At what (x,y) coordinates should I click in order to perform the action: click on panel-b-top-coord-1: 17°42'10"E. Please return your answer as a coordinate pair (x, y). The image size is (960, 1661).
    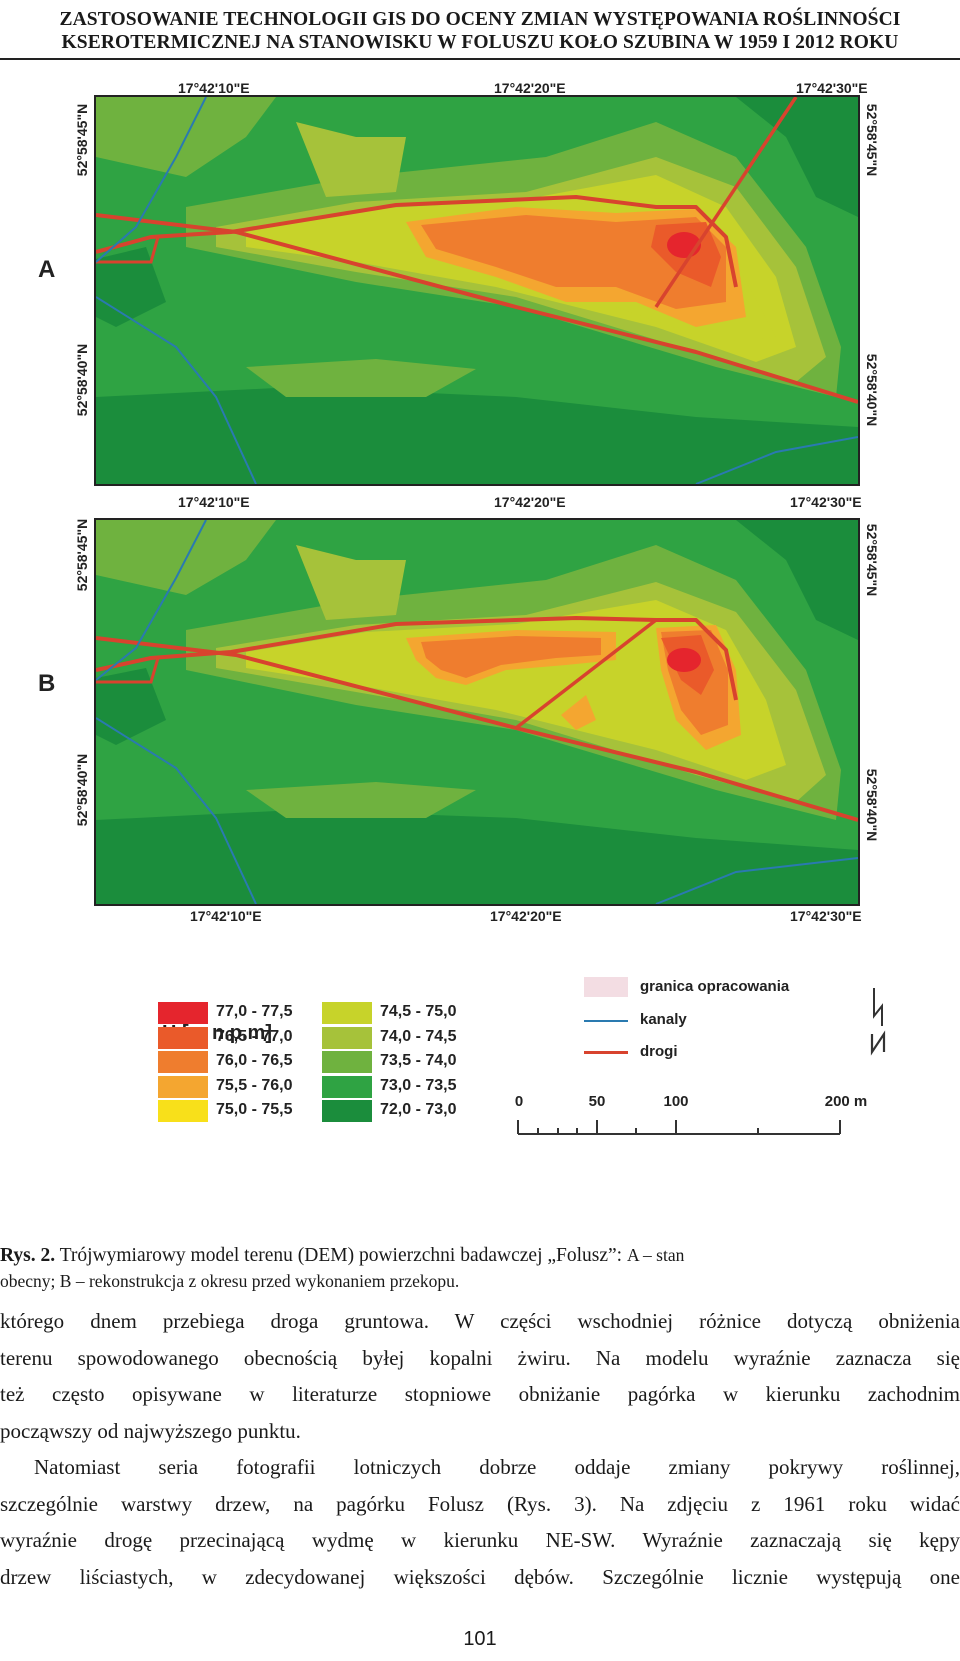
    Looking at the image, I should click on (214, 502).